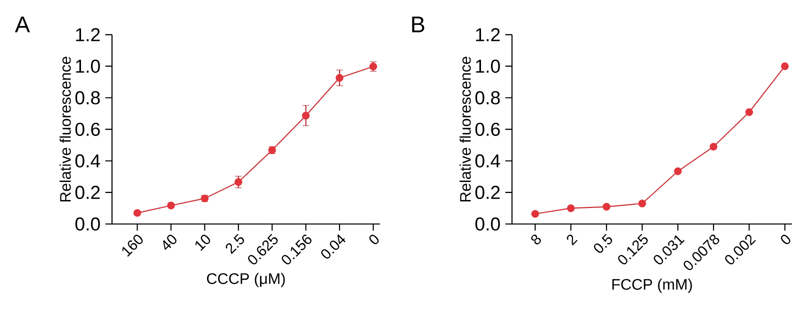 The height and width of the screenshot is (320, 800). What do you see at coordinates (202, 242) in the screenshot?
I see `x-tick-label: 10` at bounding box center [202, 242].